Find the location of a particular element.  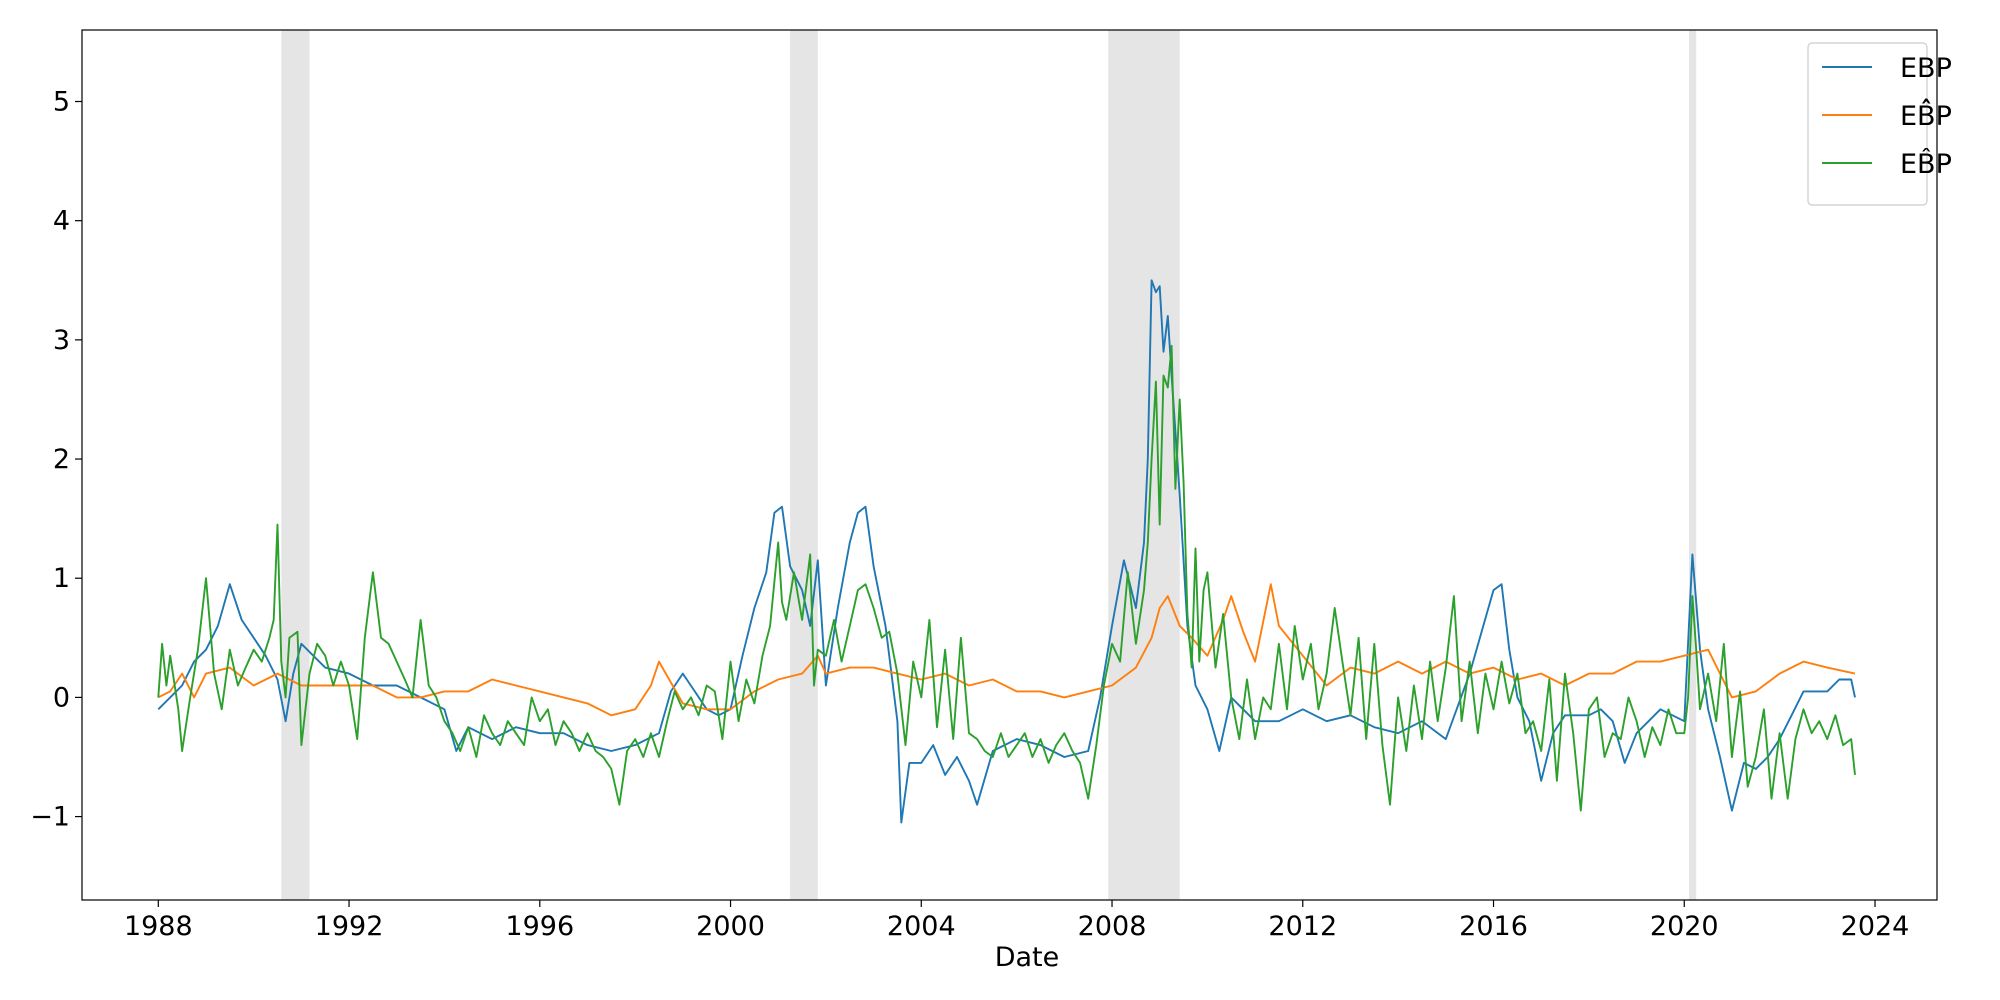

x-tick-label: 2012 is located at coordinates (1302, 926).